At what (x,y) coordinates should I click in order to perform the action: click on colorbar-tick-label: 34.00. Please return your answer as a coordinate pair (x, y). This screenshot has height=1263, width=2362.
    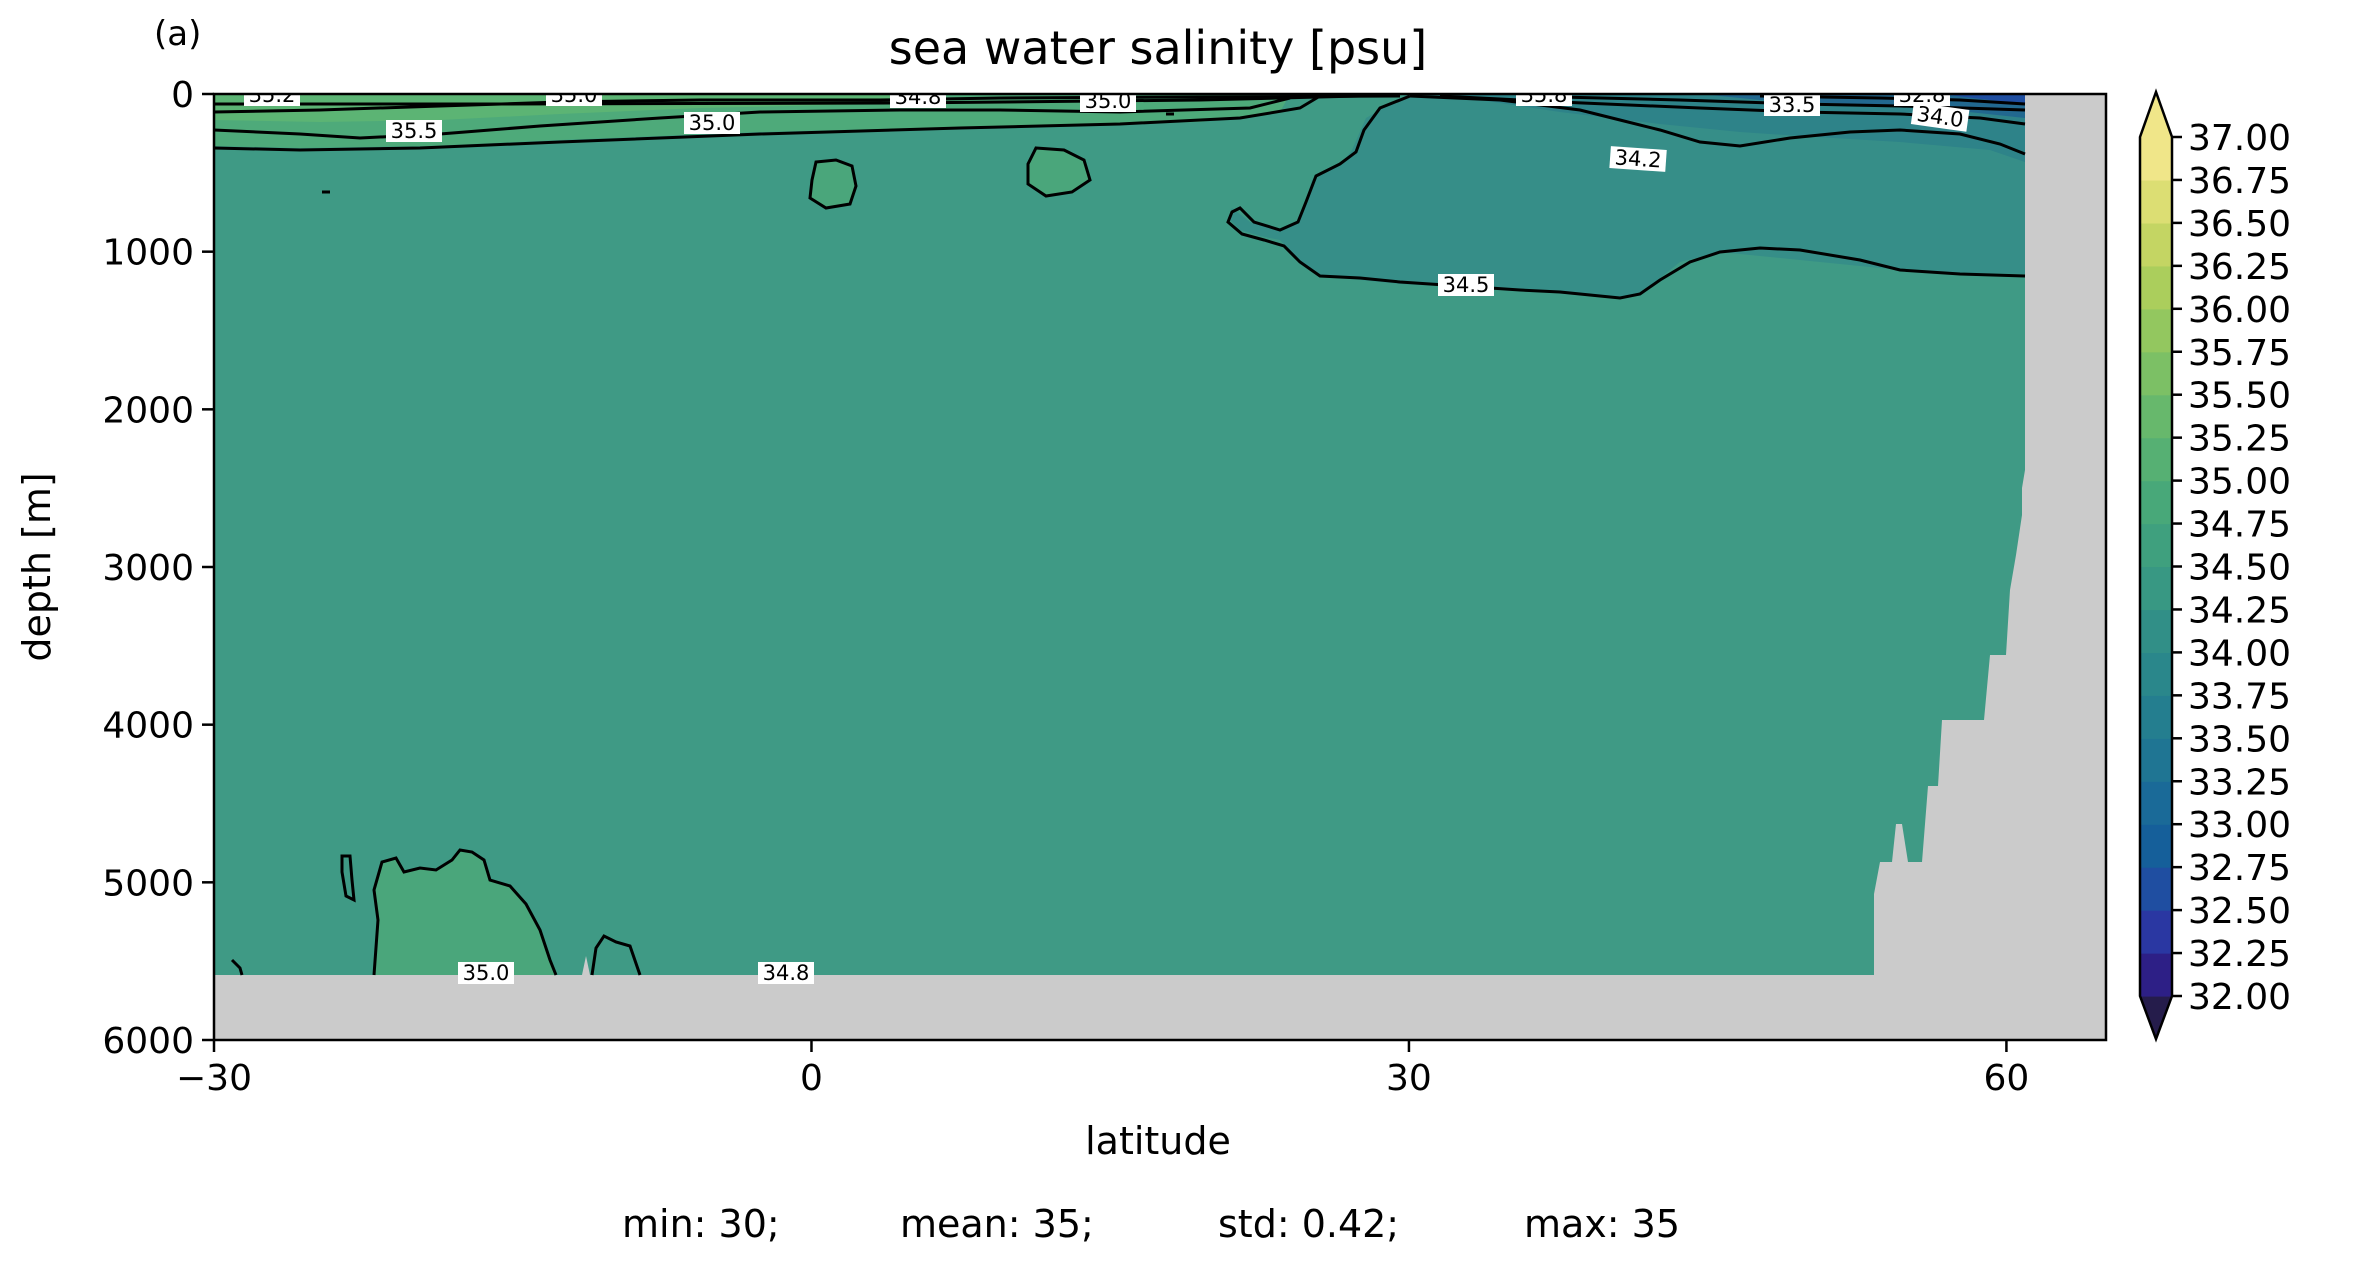
    Looking at the image, I should click on (2239, 653).